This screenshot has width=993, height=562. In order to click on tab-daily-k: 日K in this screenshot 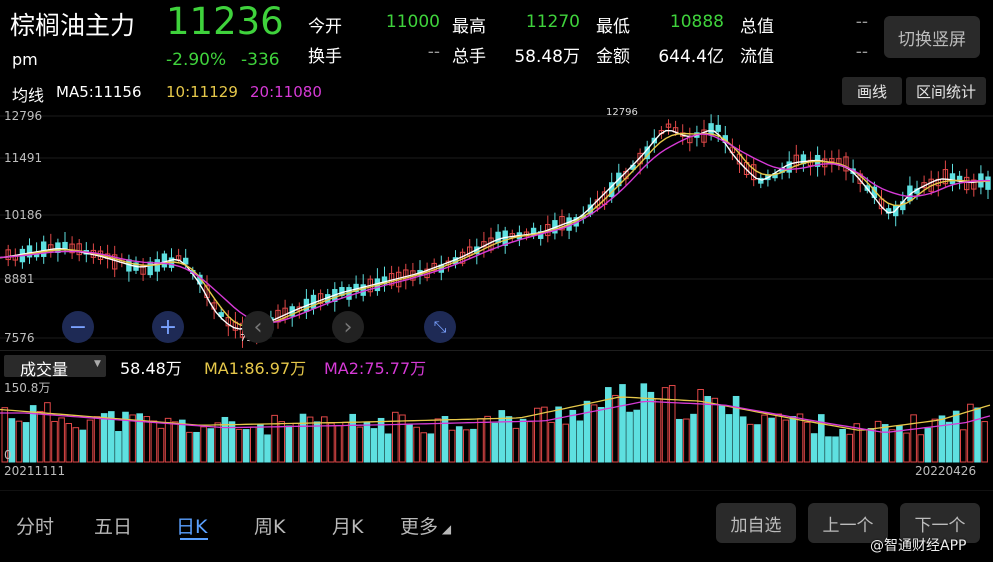, I will do `click(192, 527)`.